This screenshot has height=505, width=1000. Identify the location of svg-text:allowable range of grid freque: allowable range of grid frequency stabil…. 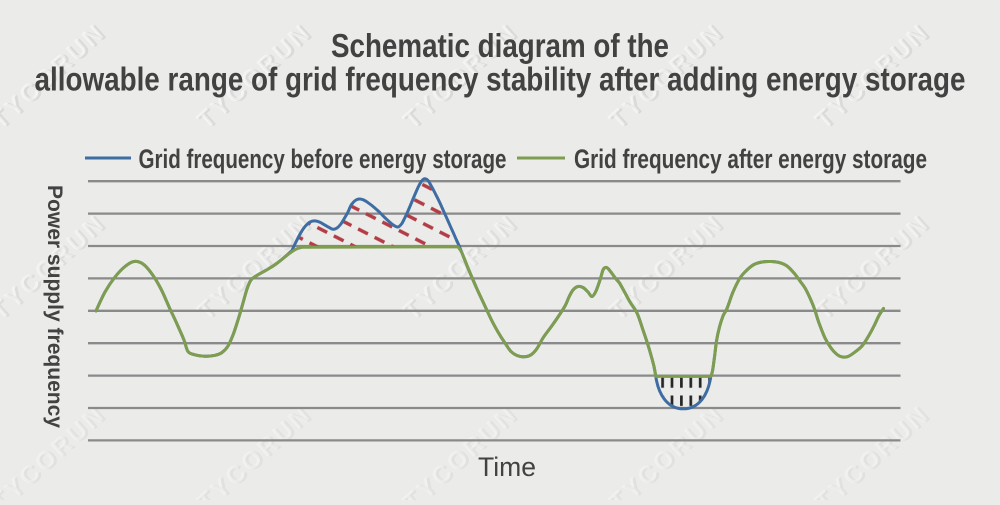
(500, 79).